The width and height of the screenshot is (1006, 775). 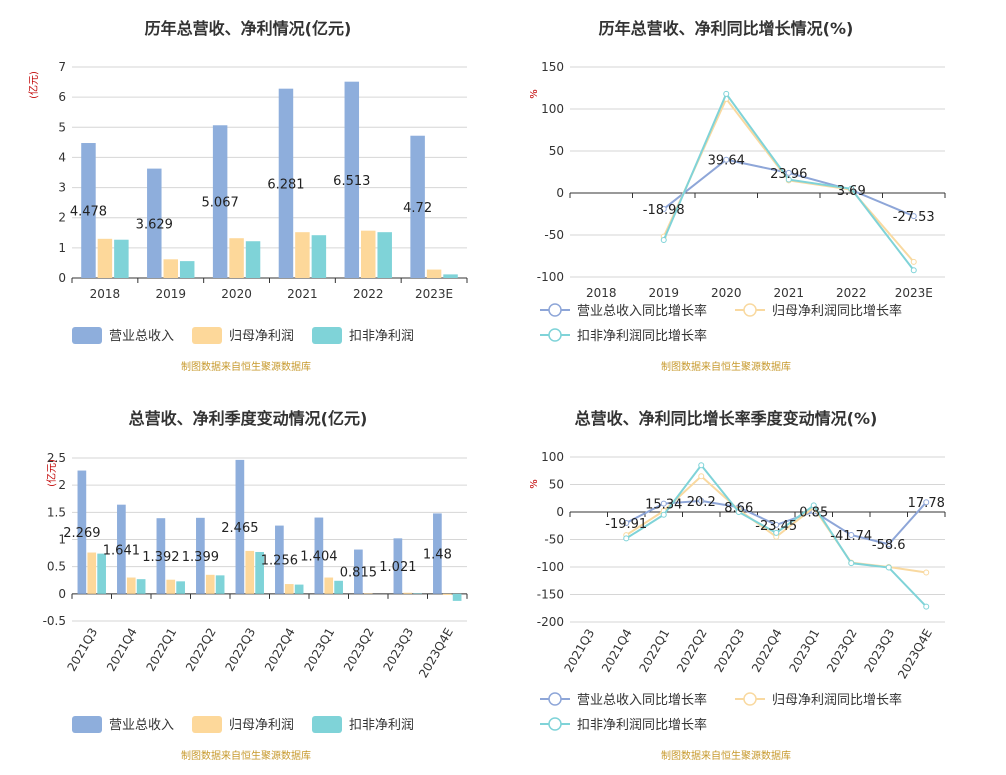 I want to click on data-label: 1.256, so click(x=279, y=561).